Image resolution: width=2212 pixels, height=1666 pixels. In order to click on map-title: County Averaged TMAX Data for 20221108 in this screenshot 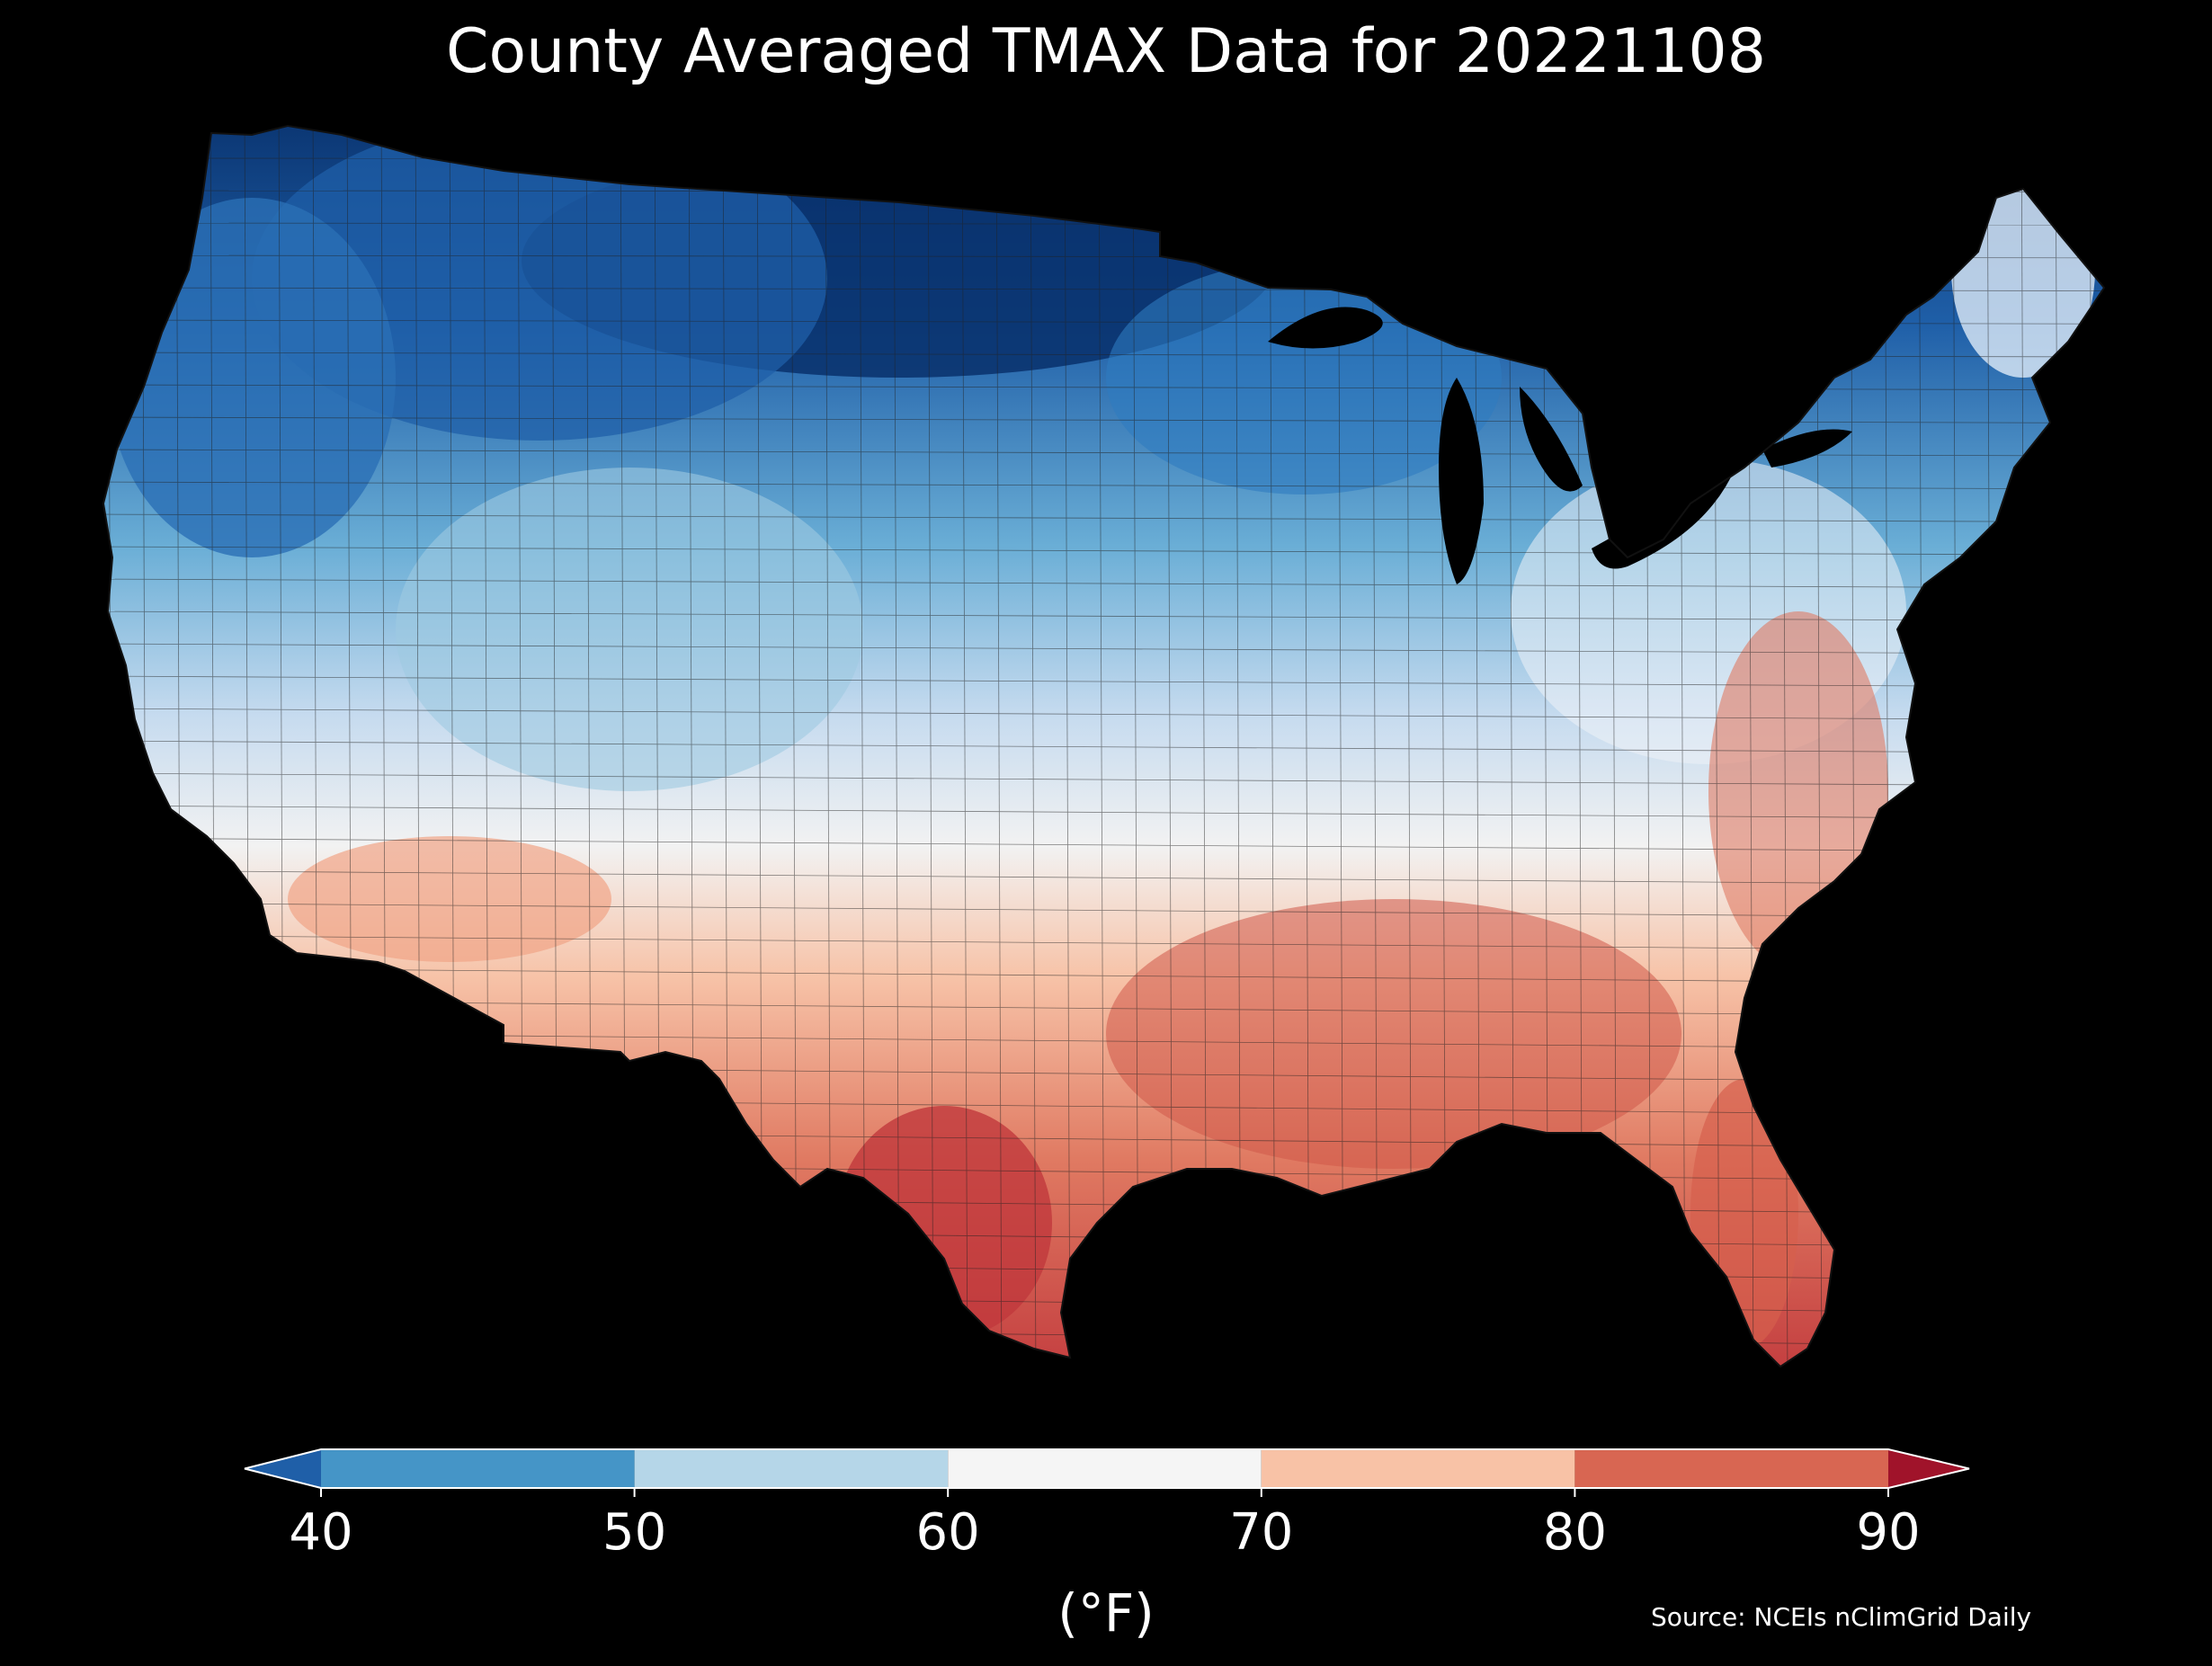, I will do `click(1106, 51)`.